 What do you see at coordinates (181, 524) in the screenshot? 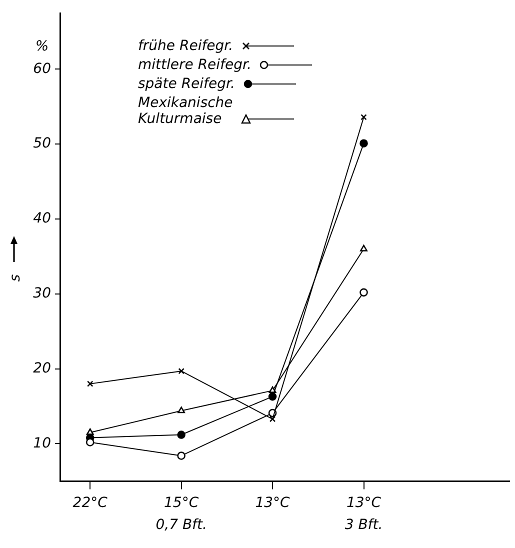
I see `text: 0,7 Bft.` at bounding box center [181, 524].